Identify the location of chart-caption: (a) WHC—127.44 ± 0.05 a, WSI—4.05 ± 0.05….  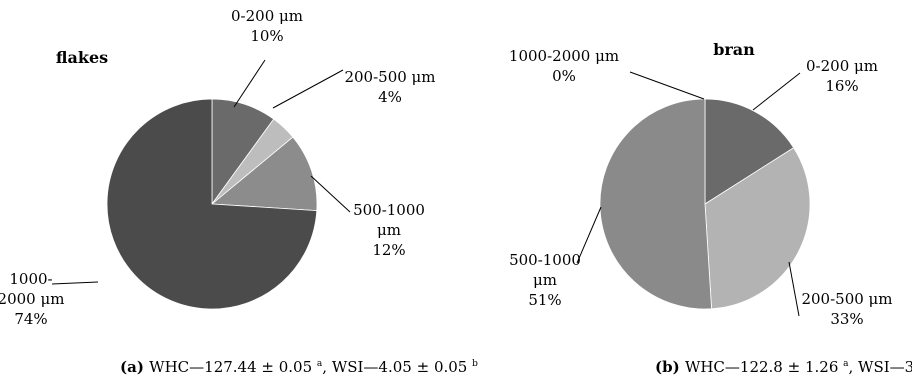
(299, 367).